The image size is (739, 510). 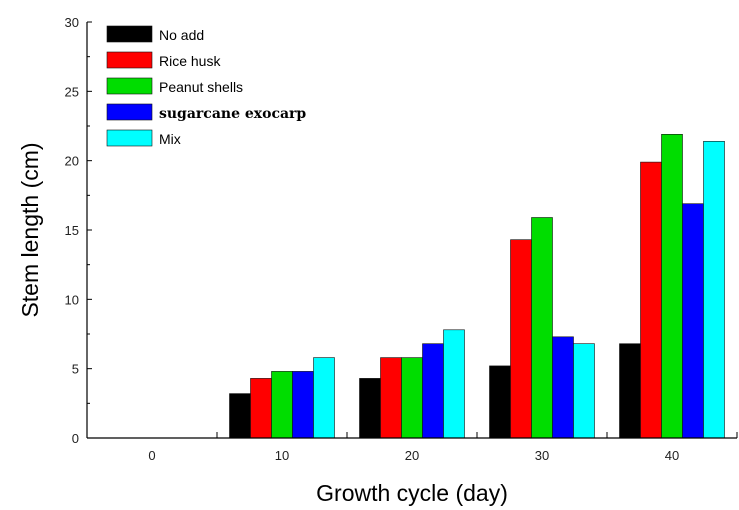 I want to click on x-tick-label: 30, so click(x=542, y=455).